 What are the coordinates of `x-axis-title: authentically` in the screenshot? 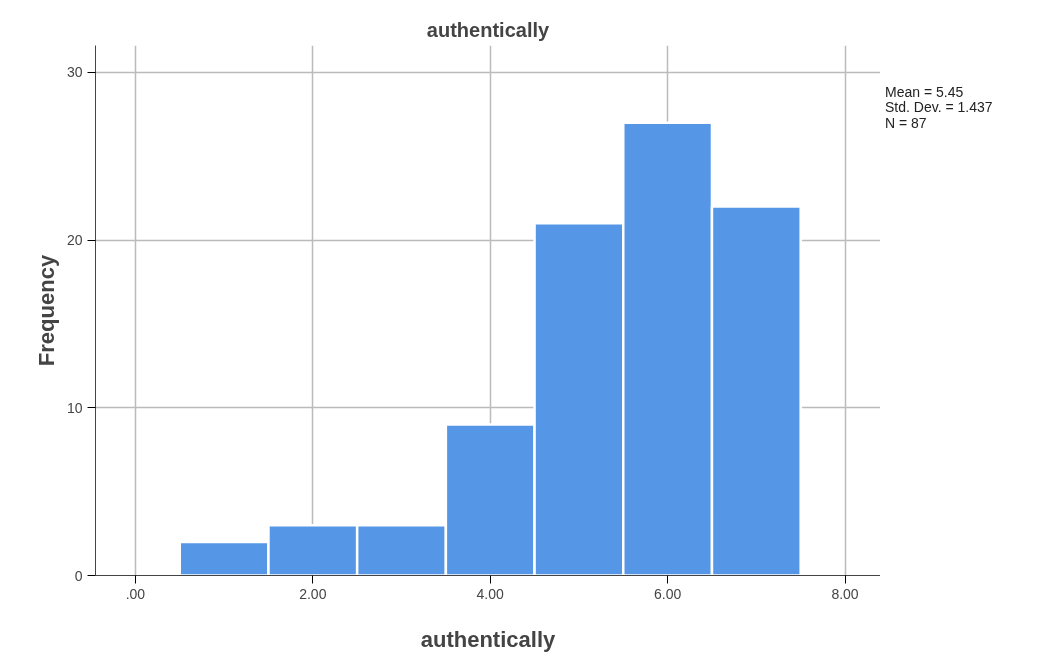 It's located at (488, 639).